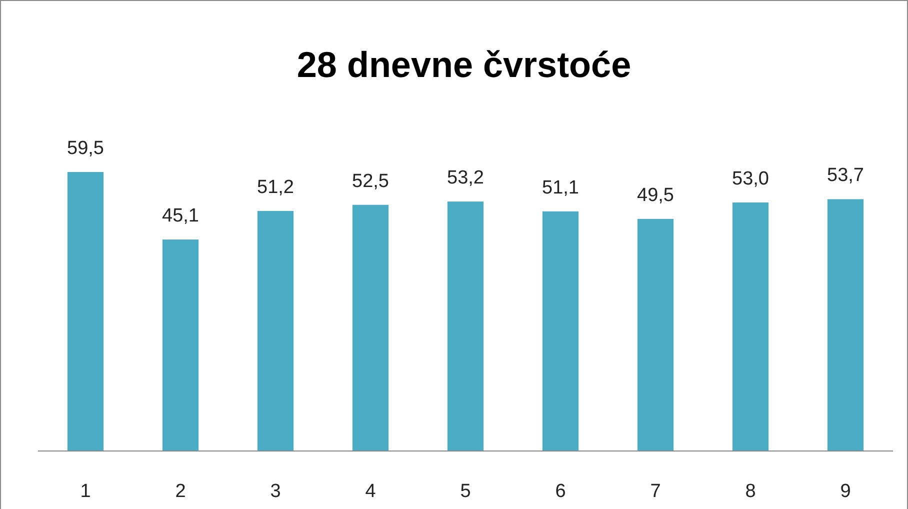 Image resolution: width=908 pixels, height=509 pixels. I want to click on x-tick-label: 3, so click(275, 491).